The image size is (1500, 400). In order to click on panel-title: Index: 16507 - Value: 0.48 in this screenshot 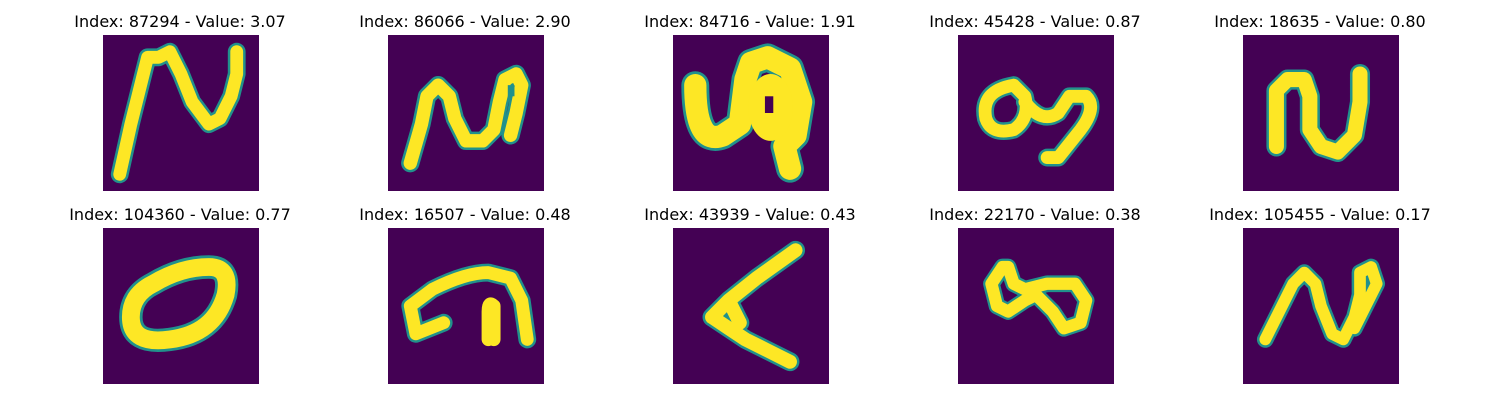, I will do `click(465, 214)`.